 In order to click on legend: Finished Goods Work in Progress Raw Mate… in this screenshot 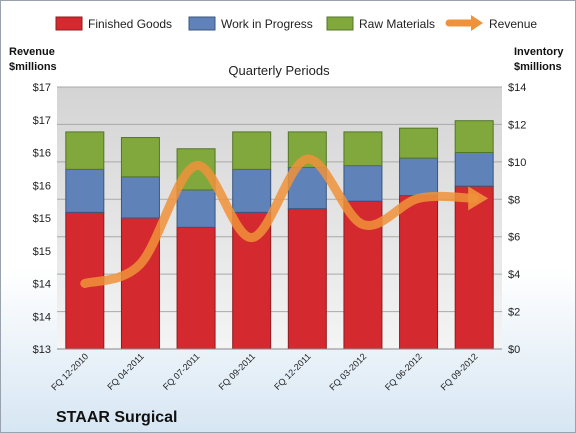, I will do `click(296, 23)`.